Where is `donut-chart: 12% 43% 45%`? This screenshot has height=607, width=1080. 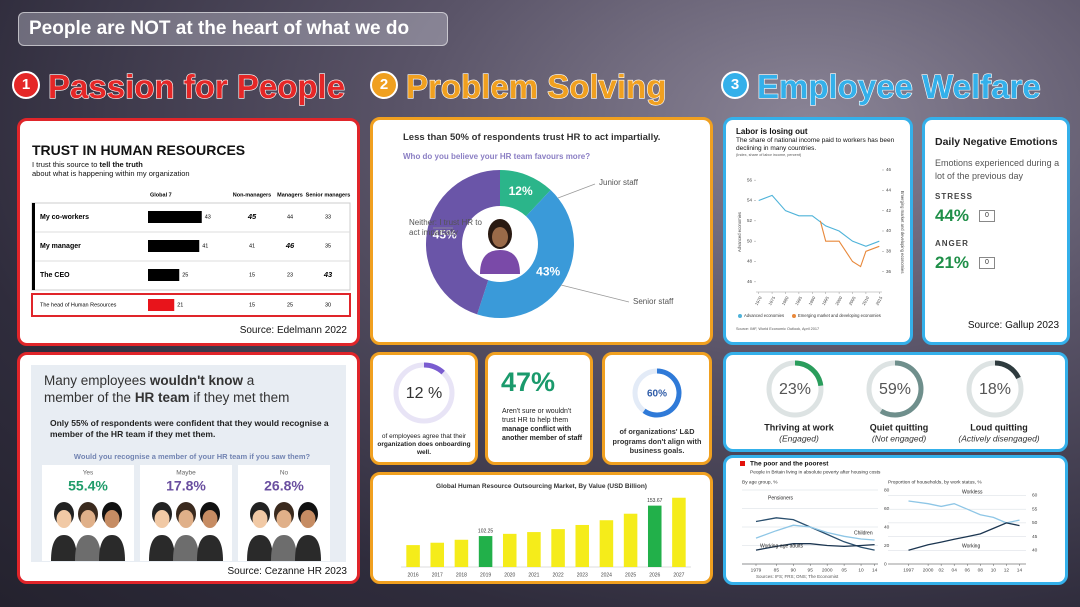
donut-chart: 12% 43% 45% is located at coordinates (527, 244).